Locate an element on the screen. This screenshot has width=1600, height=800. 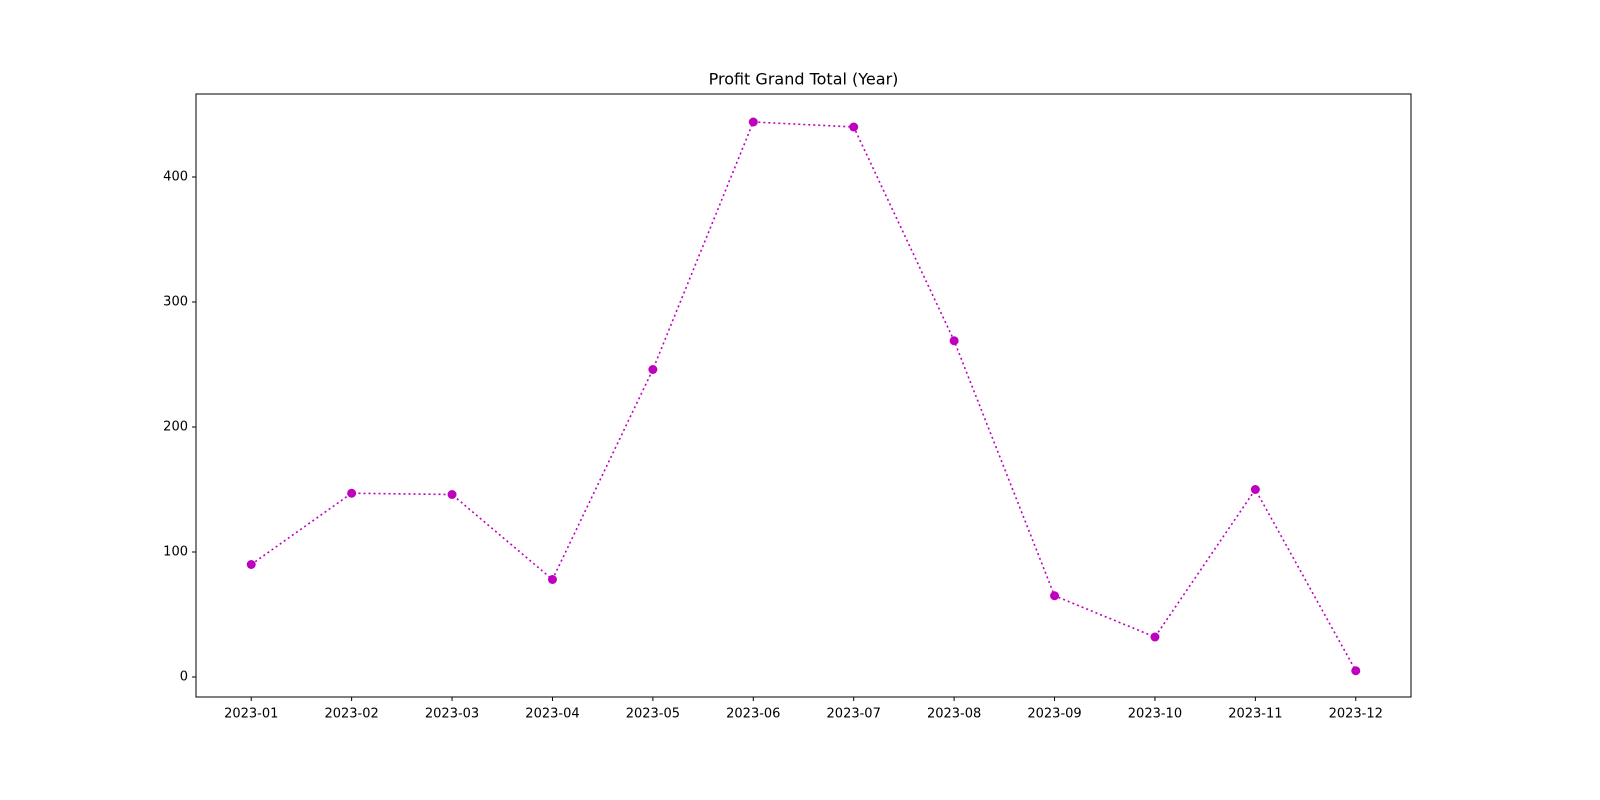
x-tick-label: 2023-09 is located at coordinates (1054, 714).